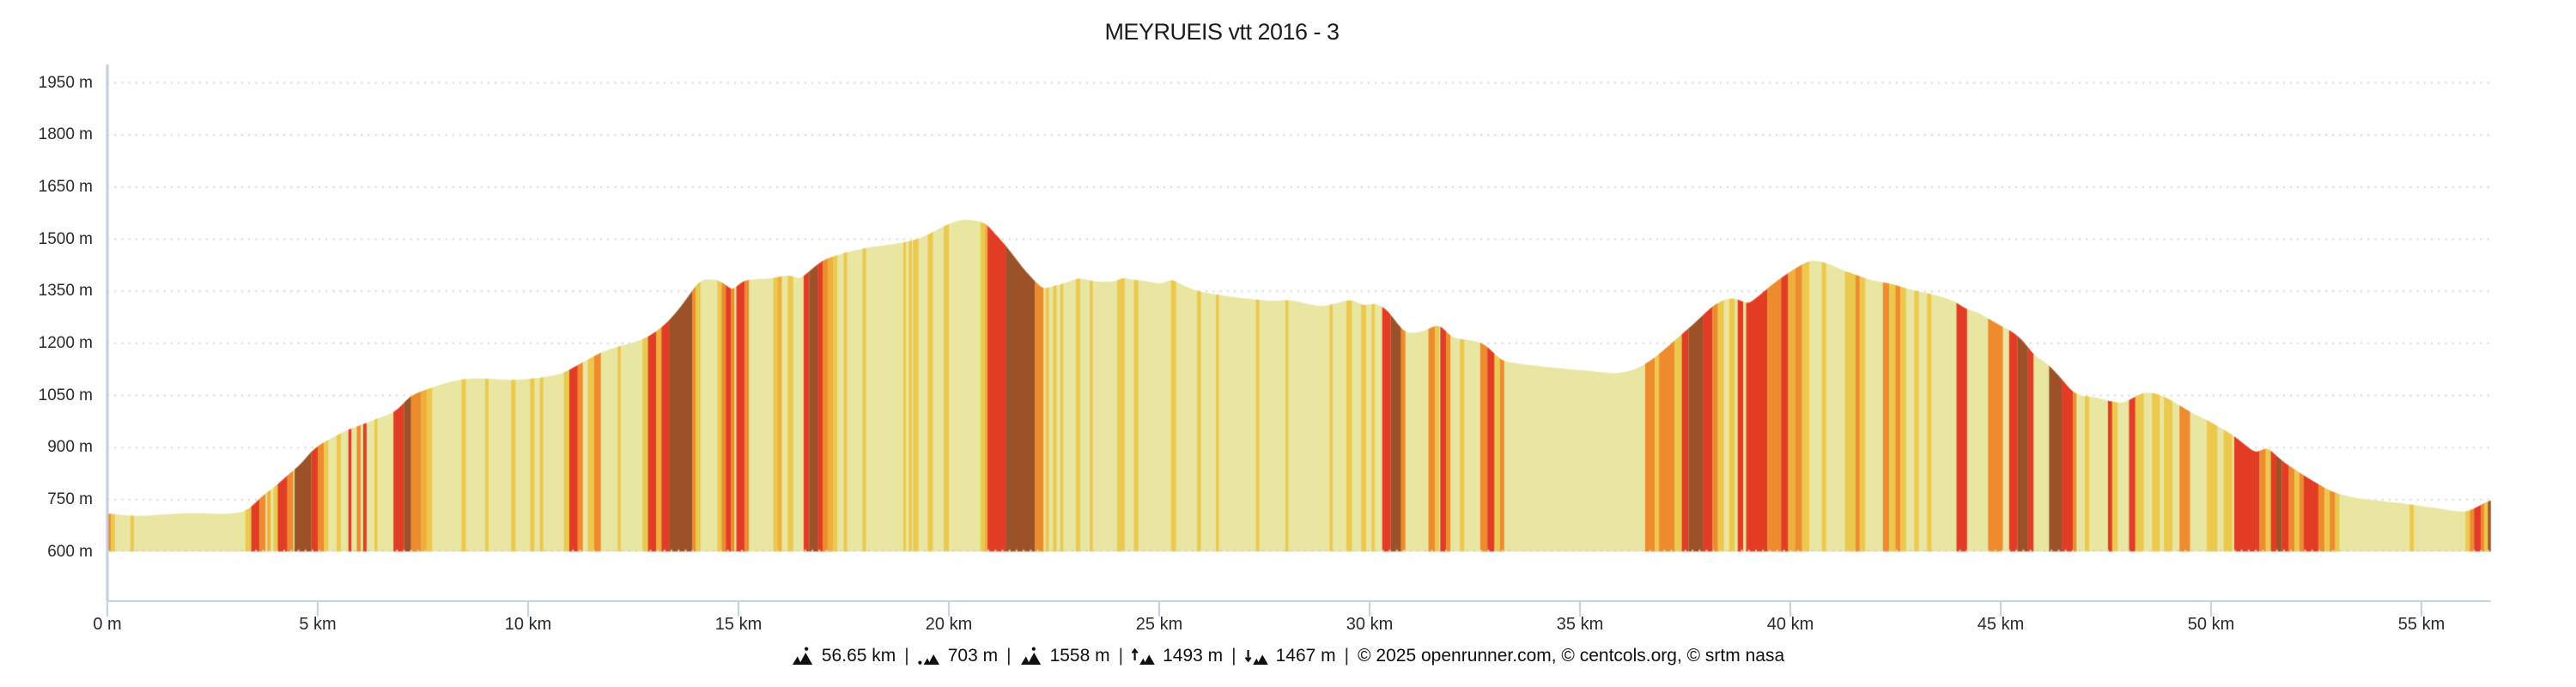  Describe the element at coordinates (318, 624) in the screenshot. I see `x-axis-label: 5 km` at that location.